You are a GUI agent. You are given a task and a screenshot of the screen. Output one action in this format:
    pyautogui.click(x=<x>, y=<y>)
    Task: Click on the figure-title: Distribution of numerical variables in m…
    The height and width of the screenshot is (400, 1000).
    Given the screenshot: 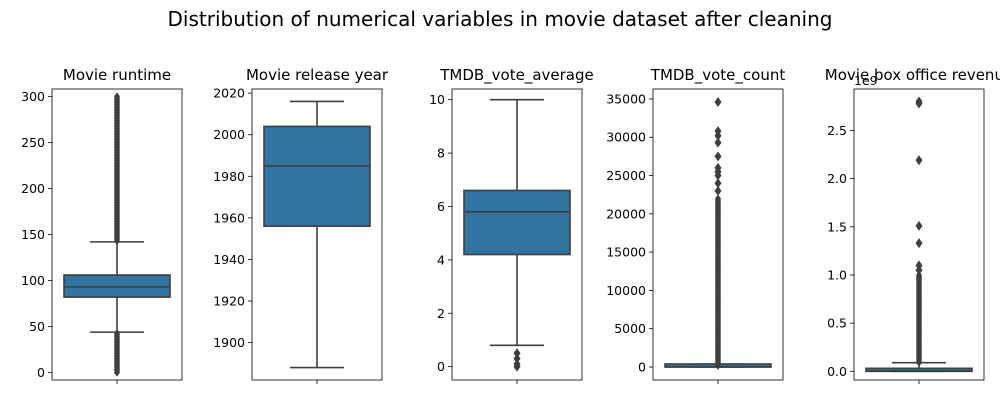 What is the action you would take?
    pyautogui.click(x=500, y=19)
    